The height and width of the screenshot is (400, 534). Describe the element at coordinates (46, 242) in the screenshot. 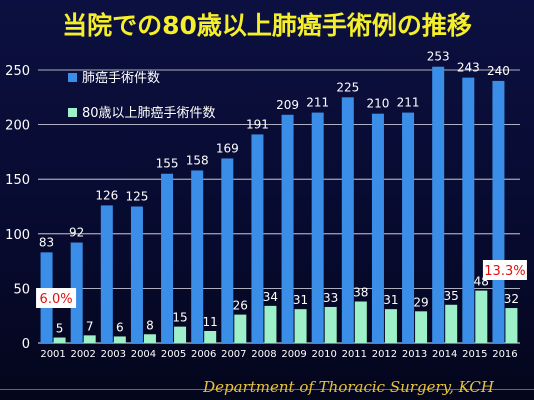

I see `data-label-total: 83` at that location.